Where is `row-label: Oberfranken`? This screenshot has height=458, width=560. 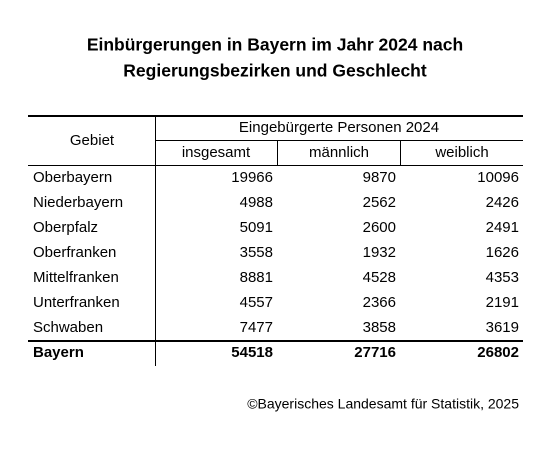 row-label: Oberfranken is located at coordinates (74, 252).